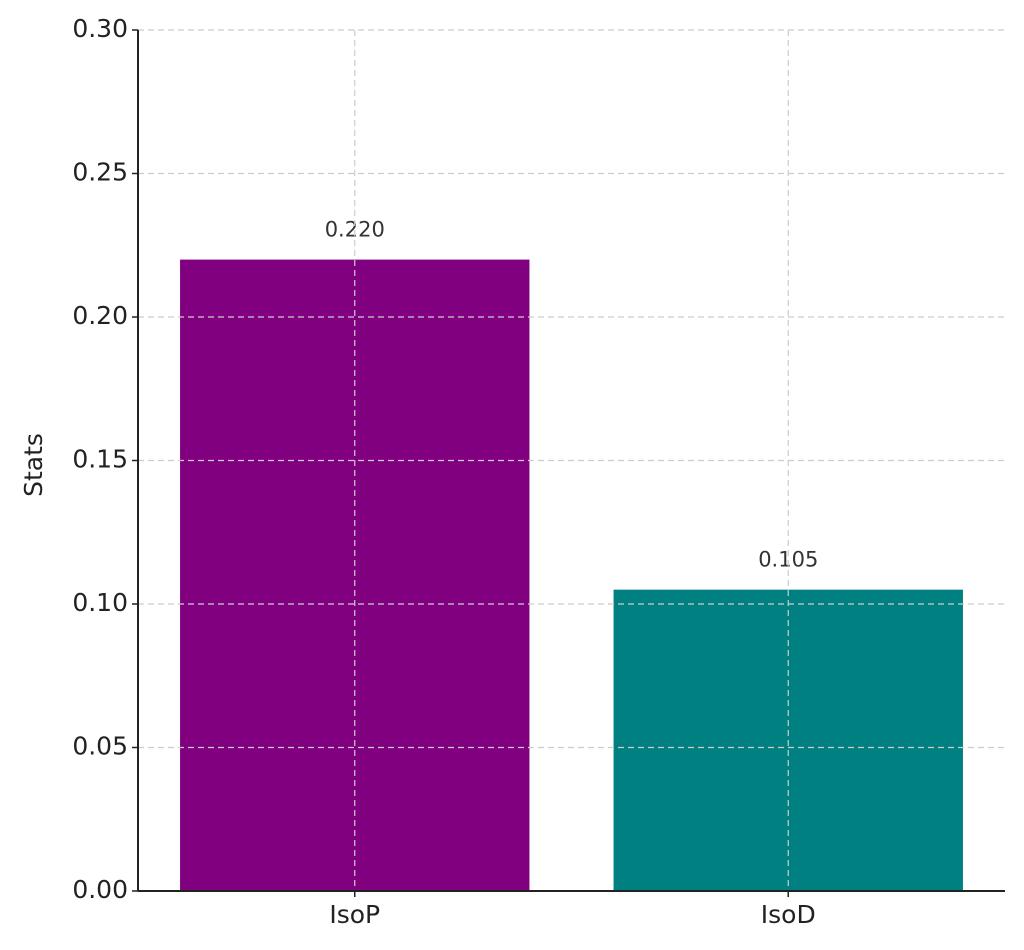  What do you see at coordinates (100, 889) in the screenshot?
I see `y-tick-label: 0.00` at bounding box center [100, 889].